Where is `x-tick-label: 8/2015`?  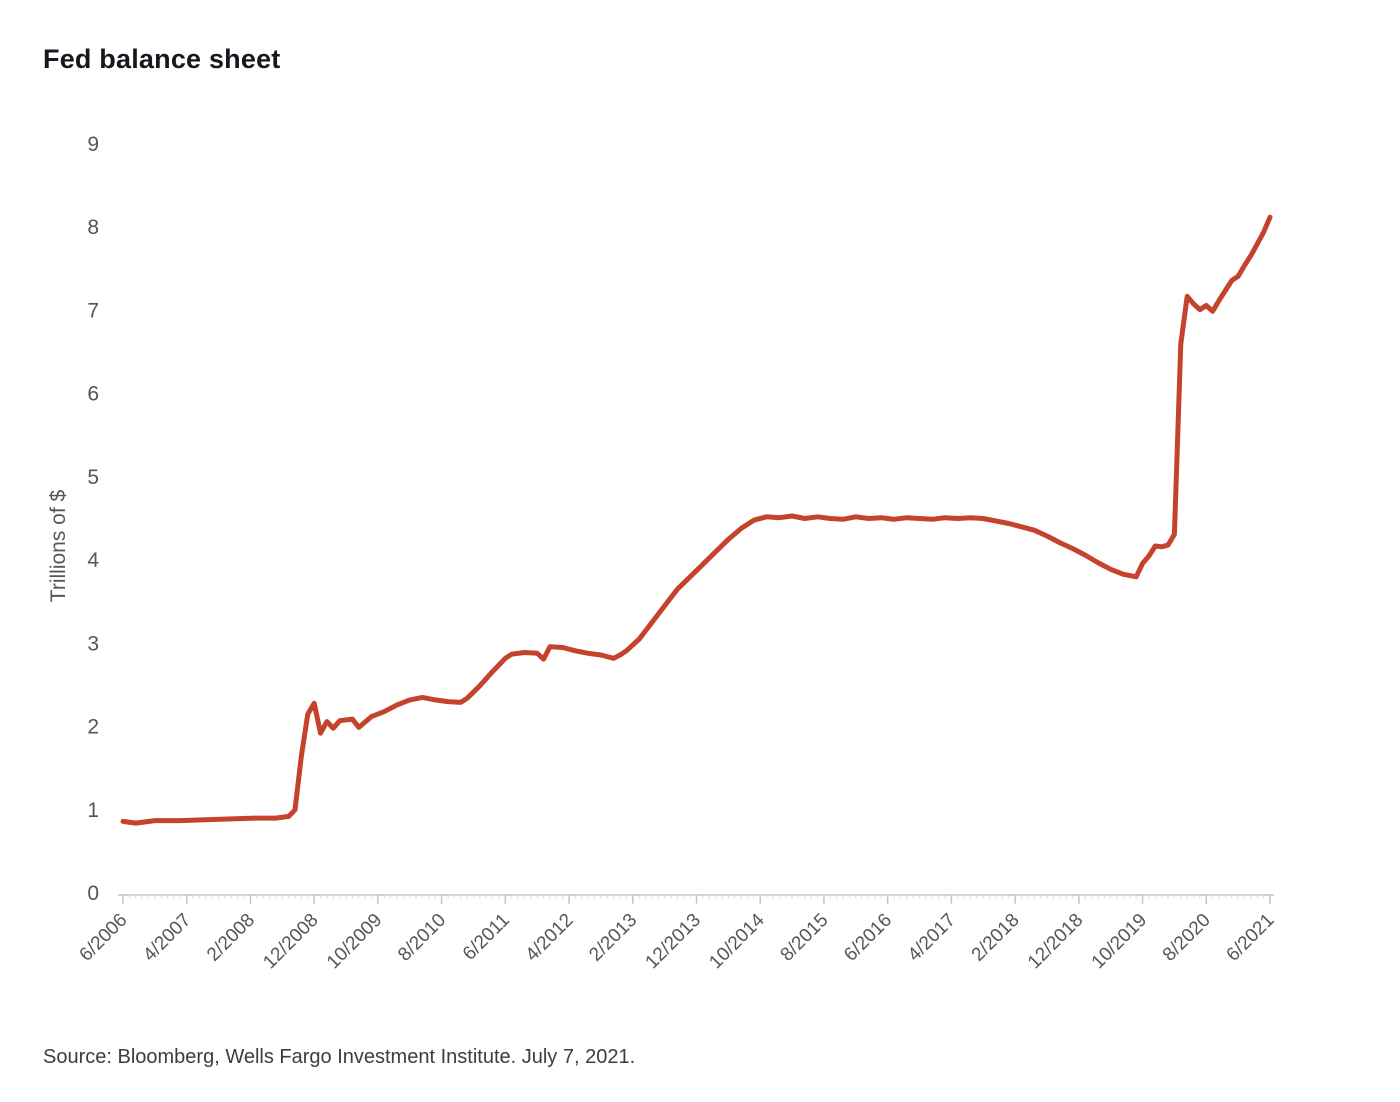 x-tick-label: 8/2015 is located at coordinates (805, 938).